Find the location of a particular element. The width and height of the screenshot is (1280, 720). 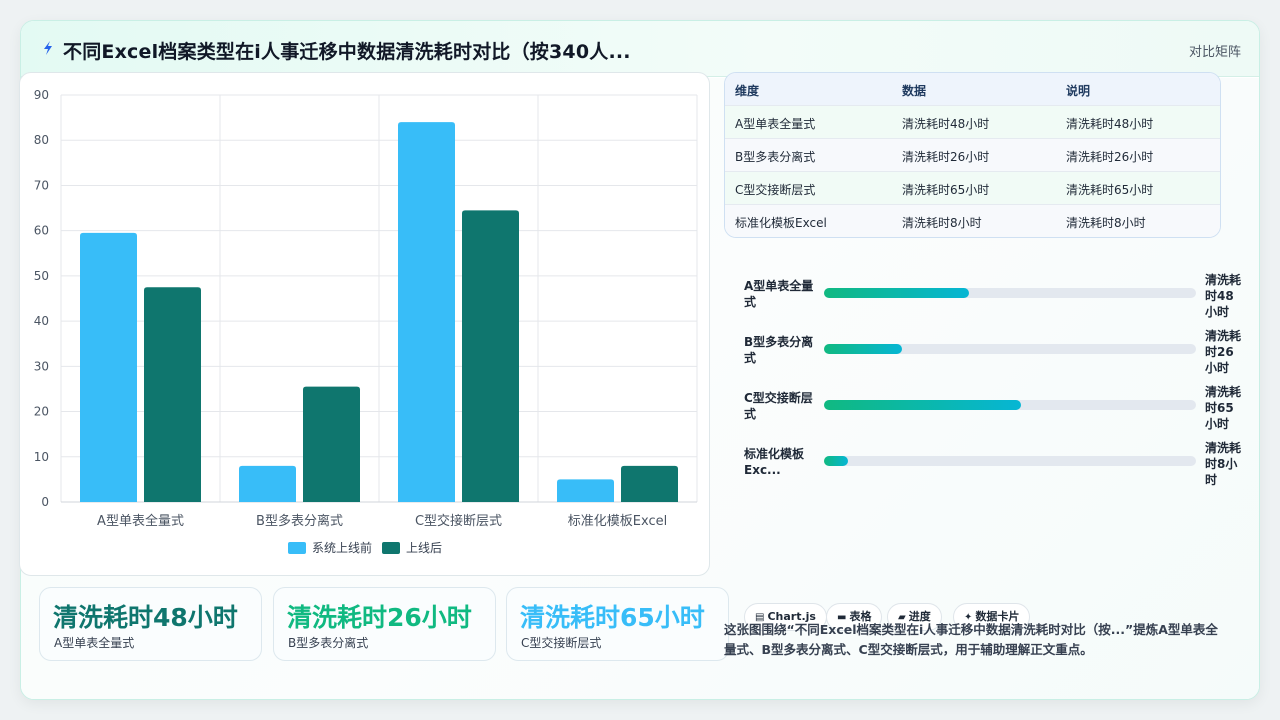

chip-chart: ▤ Chart.js is located at coordinates (785, 617).